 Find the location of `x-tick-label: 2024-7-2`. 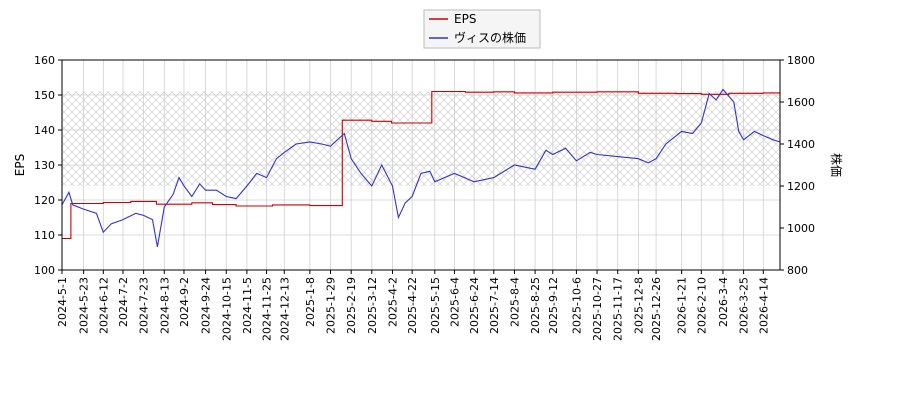

x-tick-label: 2024-7-2 is located at coordinates (123, 302).